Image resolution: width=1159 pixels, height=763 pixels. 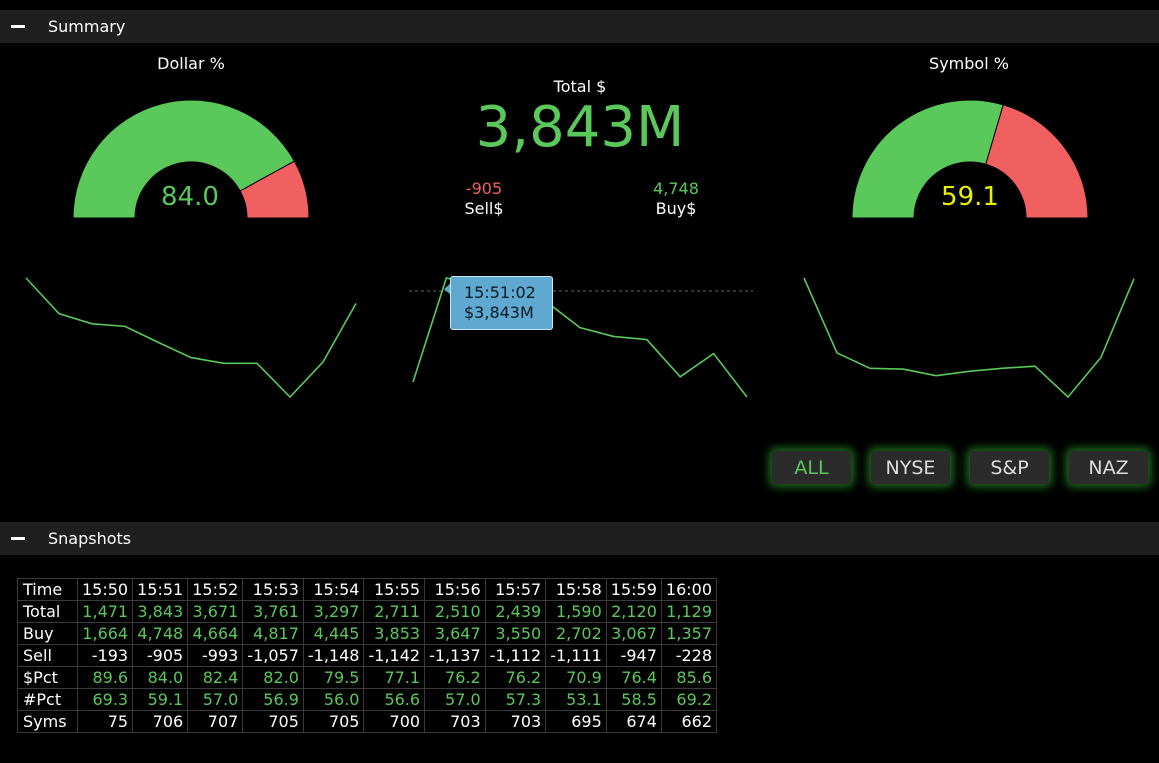 I want to click on chart-tooltip: 15:51:02 $3,843M, so click(x=501, y=303).